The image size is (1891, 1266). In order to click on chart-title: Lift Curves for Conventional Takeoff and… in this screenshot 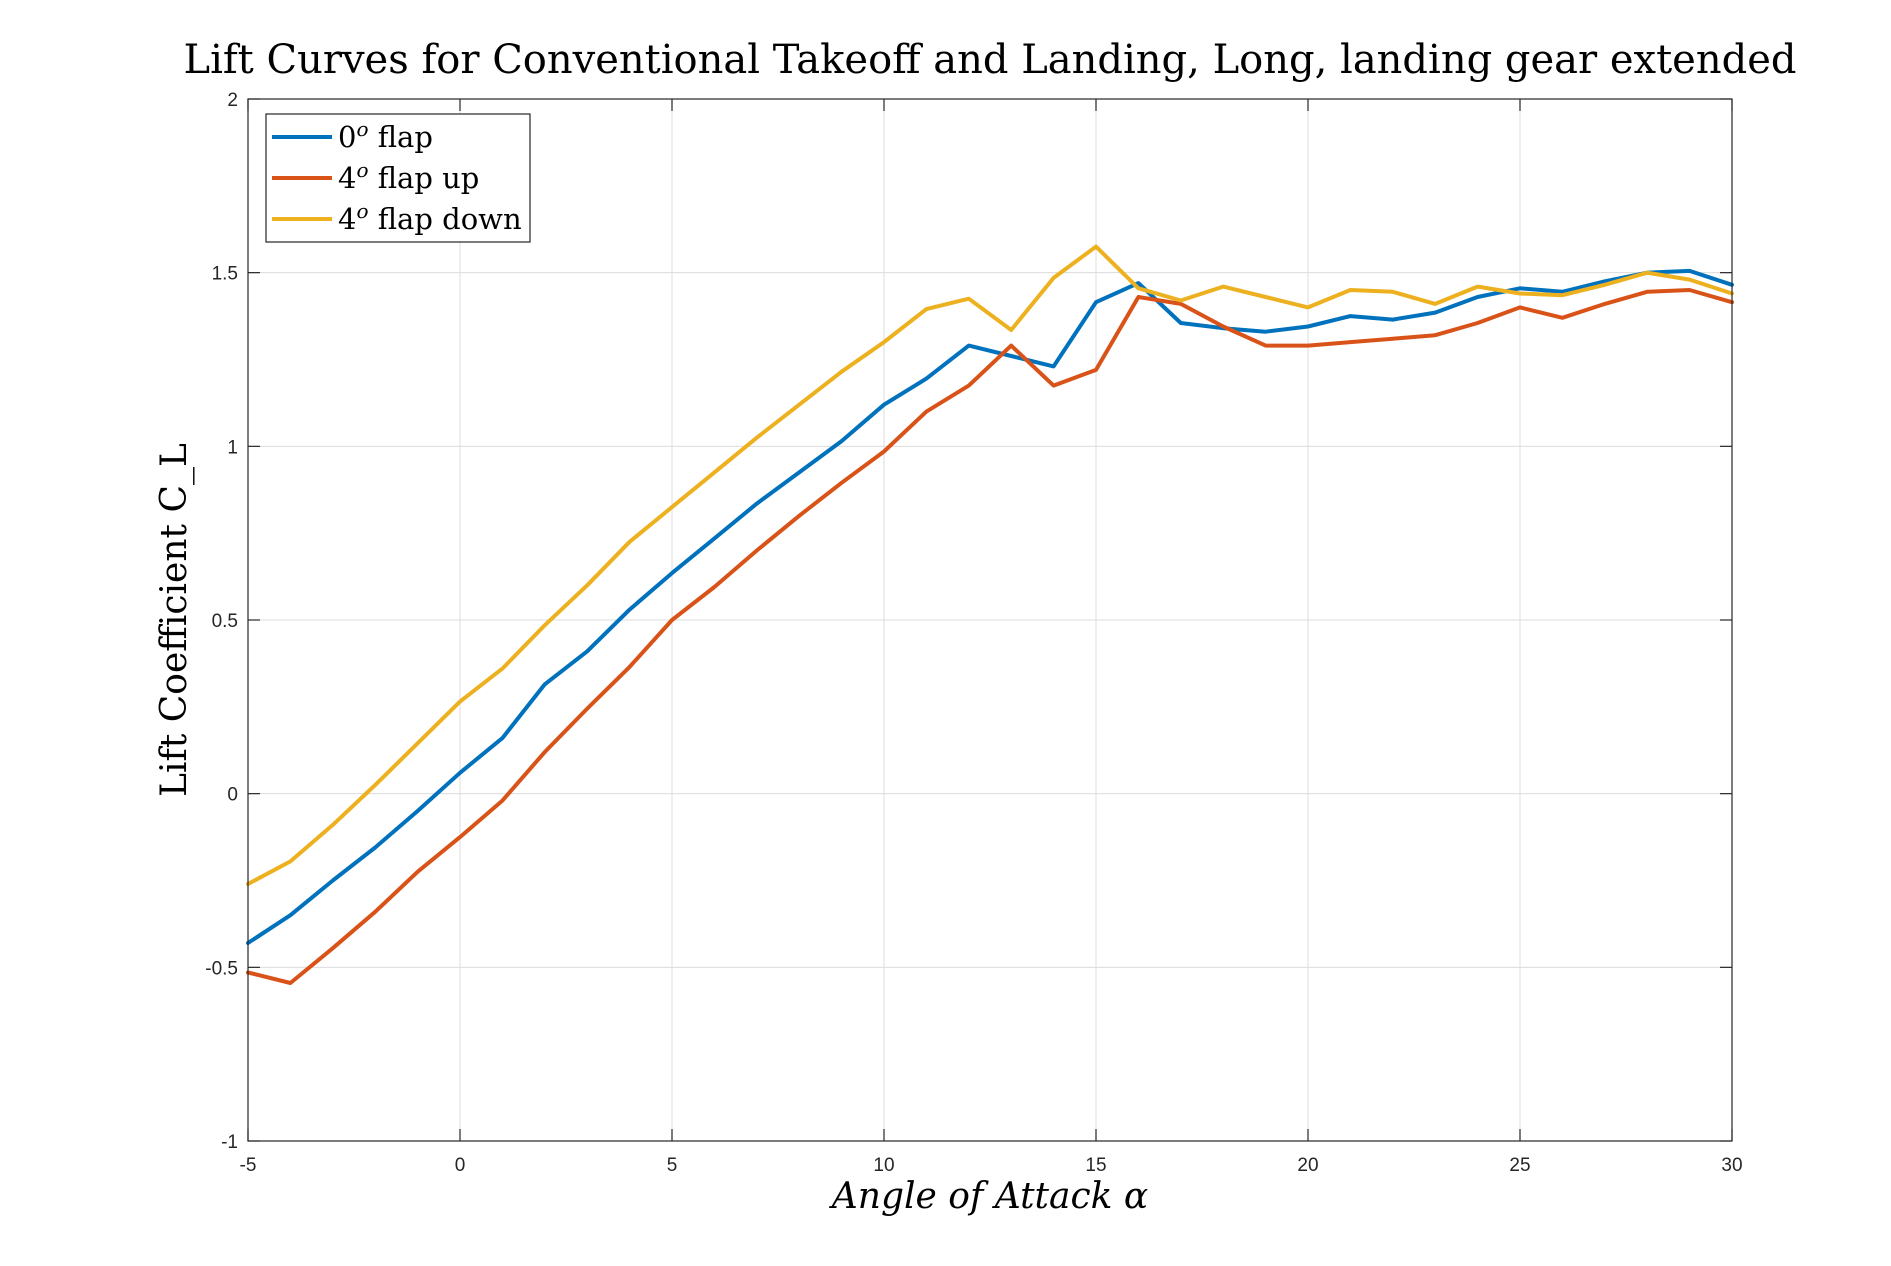, I will do `click(990, 60)`.